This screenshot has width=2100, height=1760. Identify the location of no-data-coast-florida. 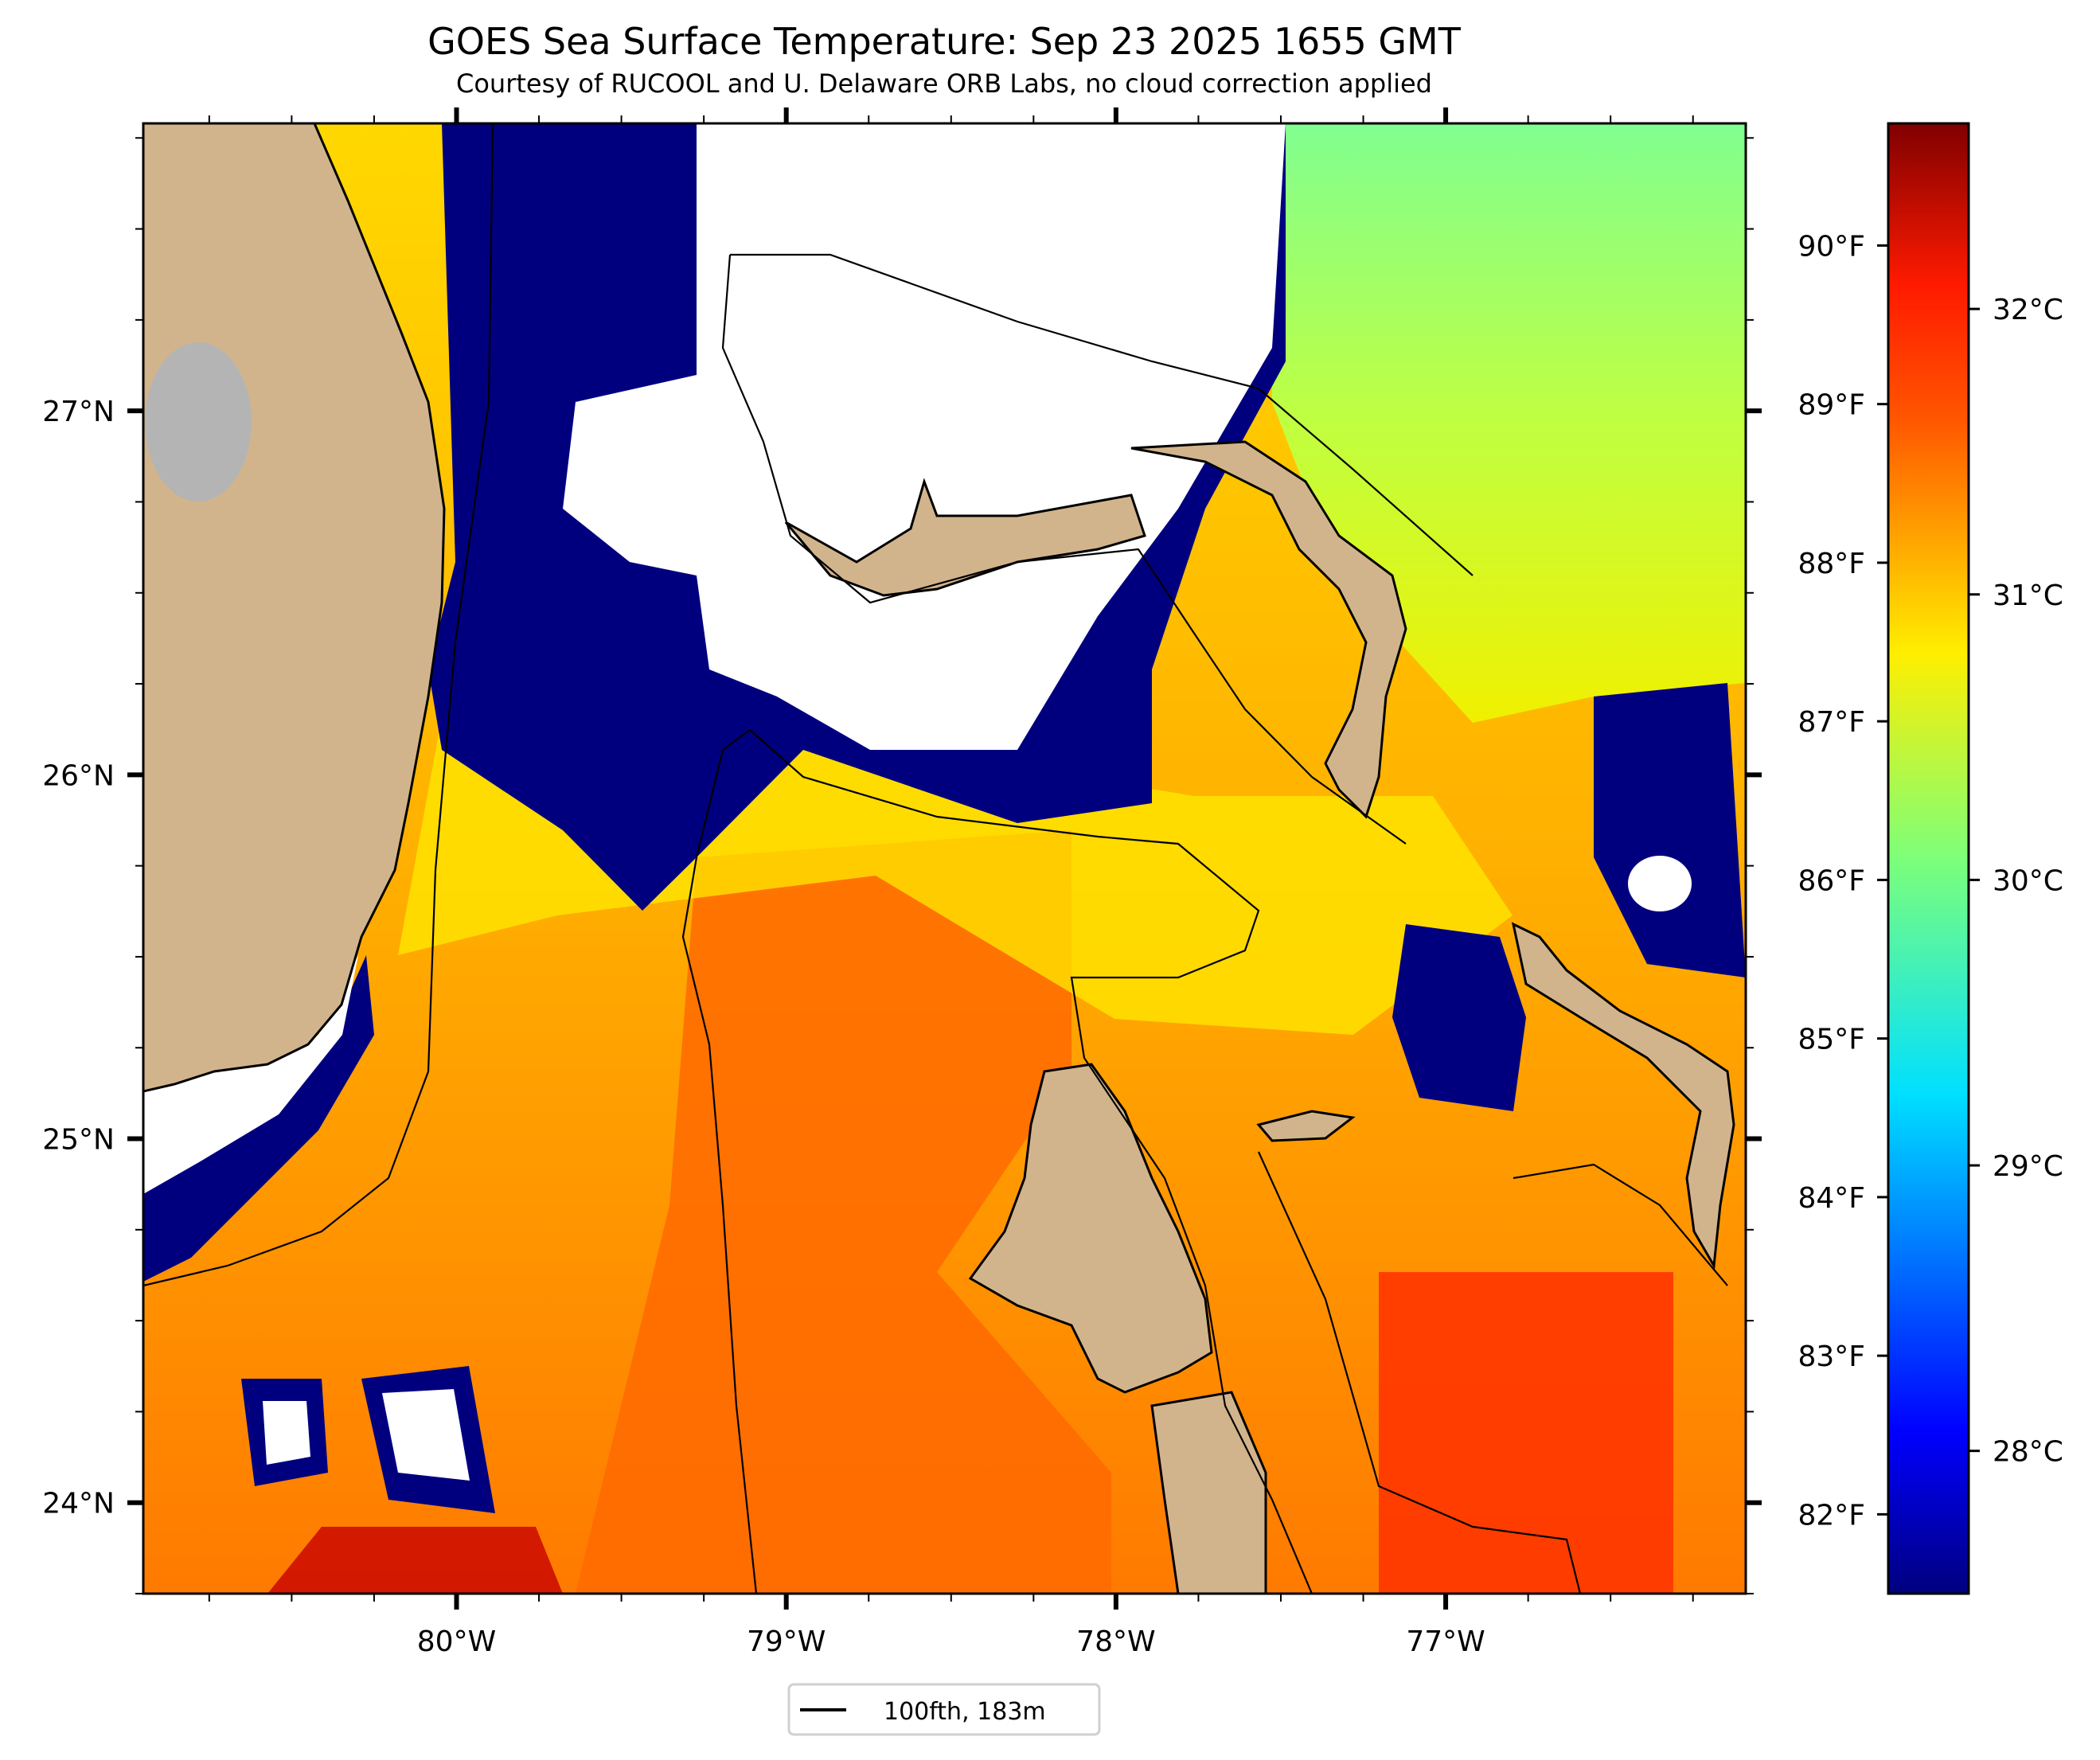
(250, 1074).